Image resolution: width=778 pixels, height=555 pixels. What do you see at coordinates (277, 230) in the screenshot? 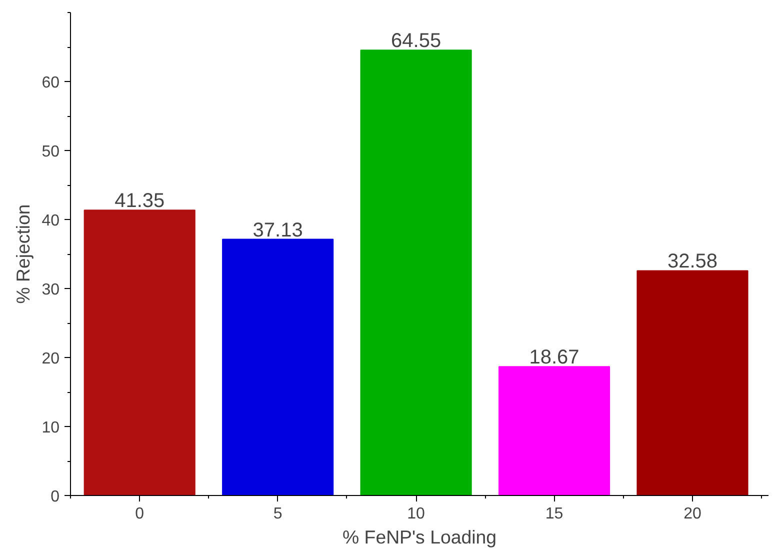
I see `data-label: 37.13` at bounding box center [277, 230].